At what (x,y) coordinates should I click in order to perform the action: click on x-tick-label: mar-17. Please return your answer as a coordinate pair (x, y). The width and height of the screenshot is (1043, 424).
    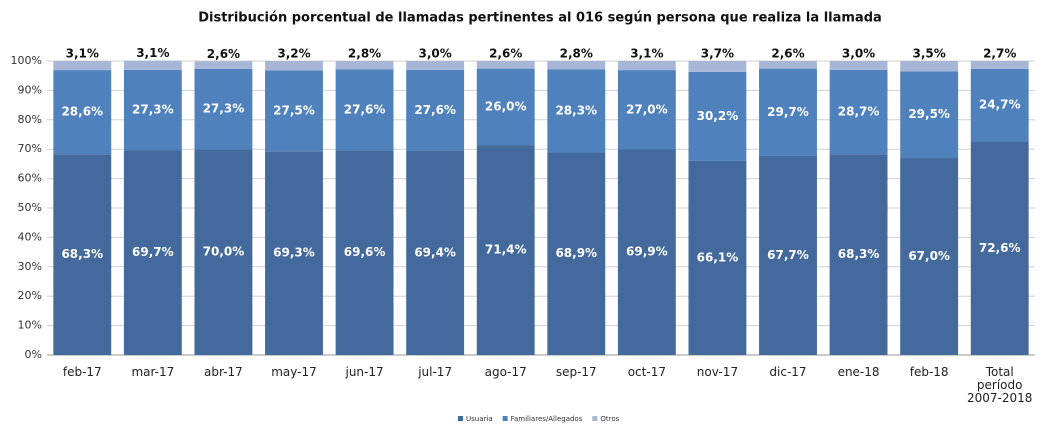
    Looking at the image, I should click on (153, 372).